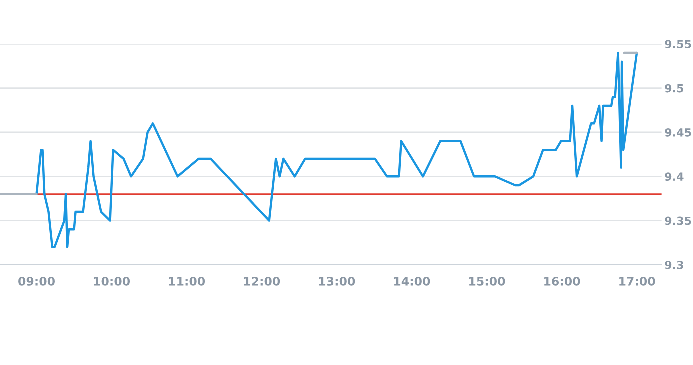 Image resolution: width=693 pixels, height=365 pixels. I want to click on x-tick-label: 10:00, so click(112, 281).